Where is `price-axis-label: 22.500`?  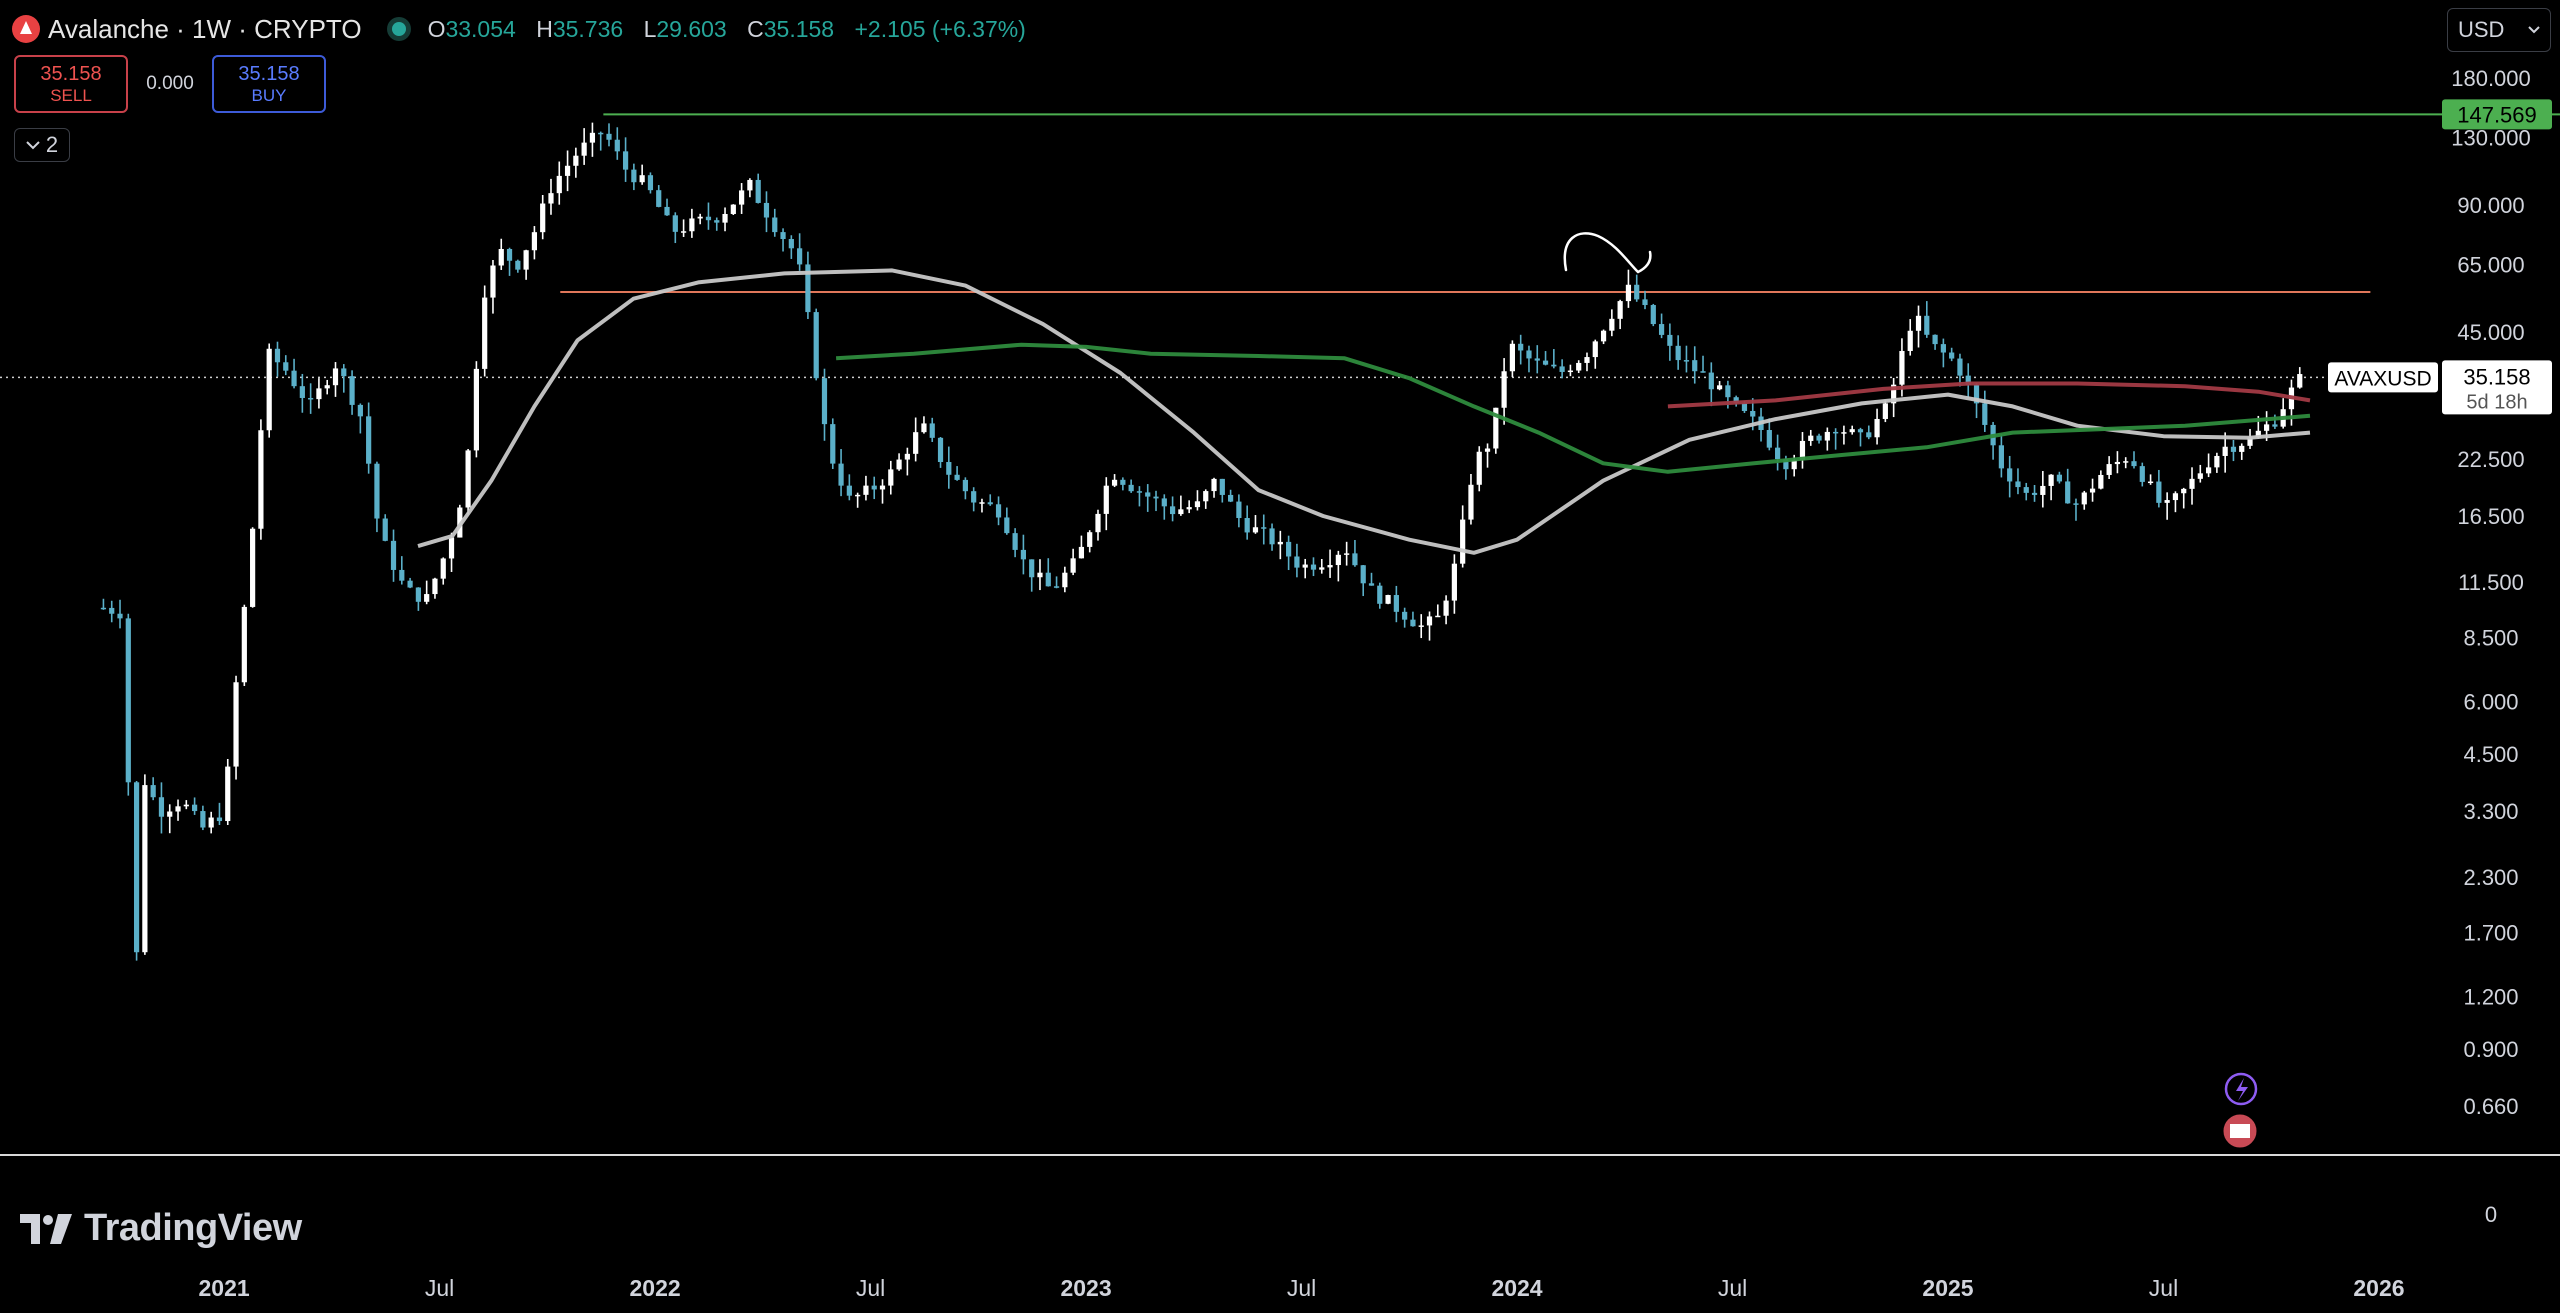 price-axis-label: 22.500 is located at coordinates (2490, 459).